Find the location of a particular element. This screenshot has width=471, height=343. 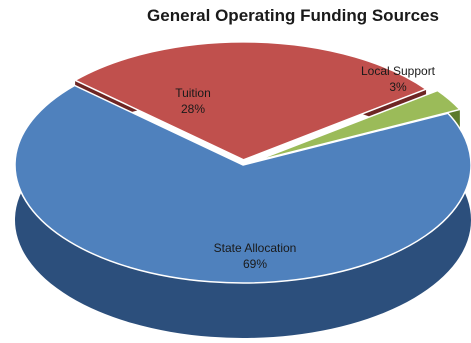

slice-value-state-allocation: 69% is located at coordinates (255, 264).